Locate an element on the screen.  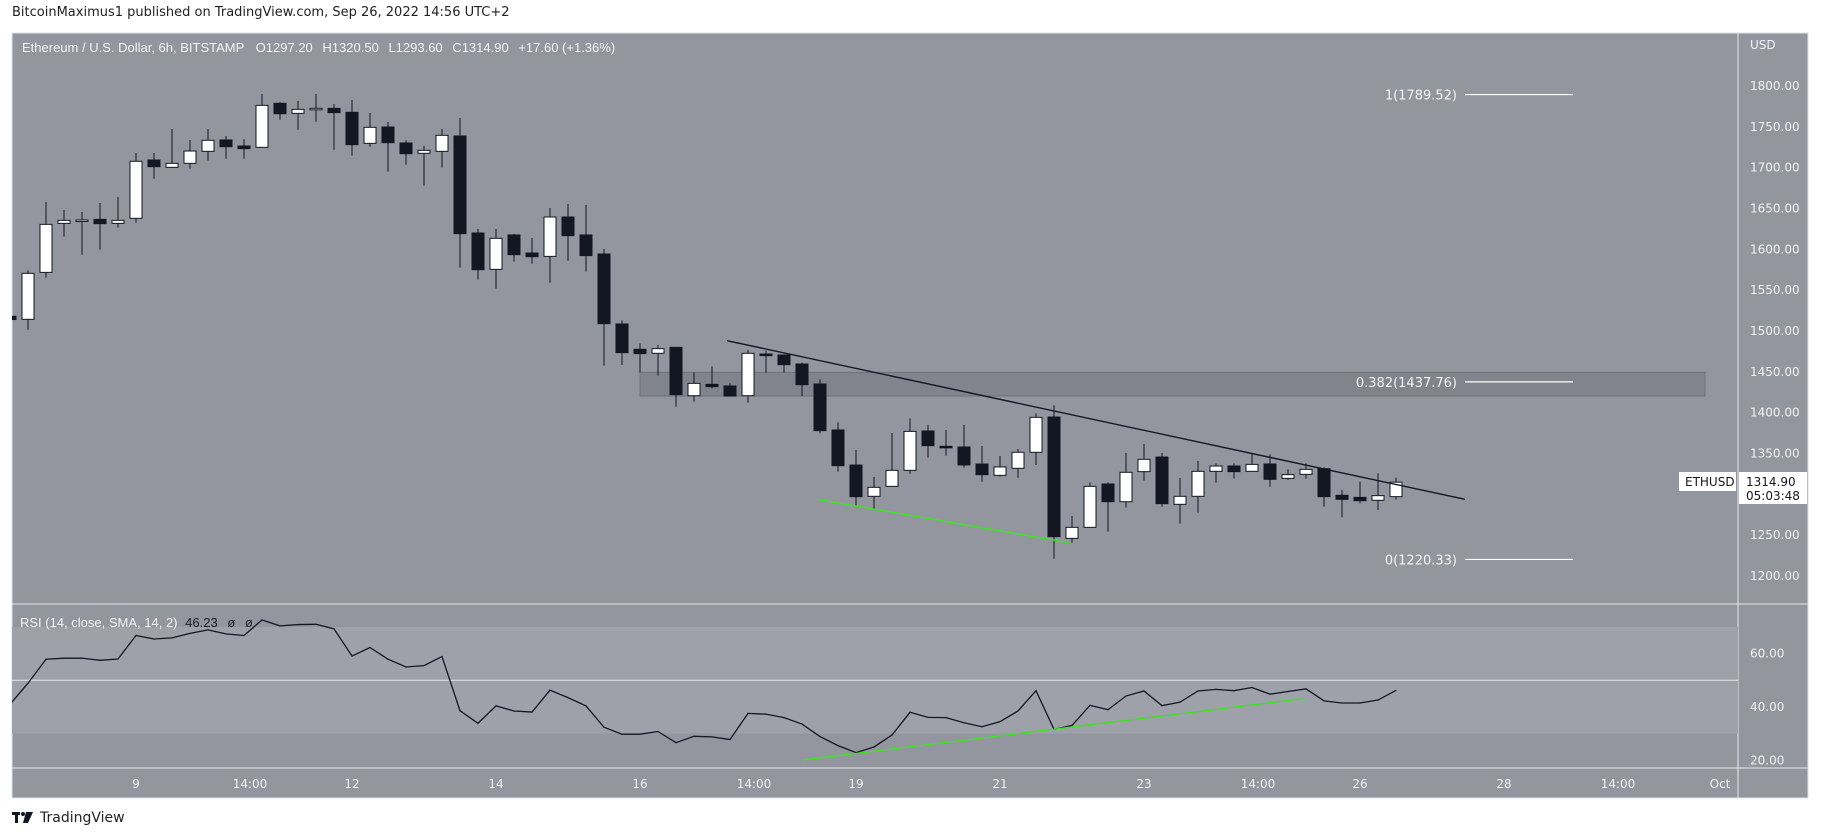
price-tick-label: 1600.00 is located at coordinates (1775, 249).